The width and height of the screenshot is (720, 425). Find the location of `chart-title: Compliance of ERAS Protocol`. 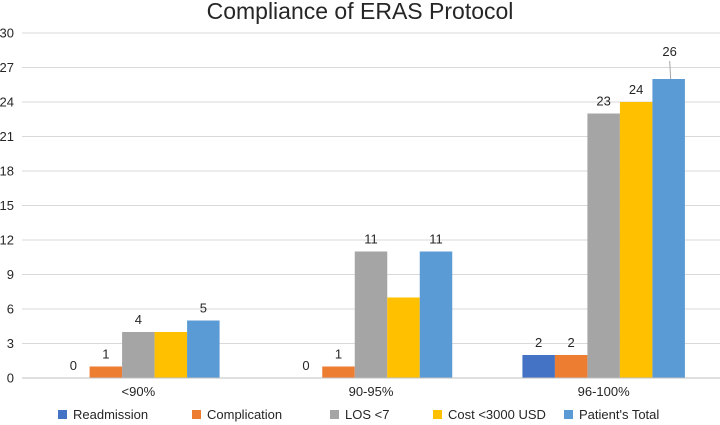

chart-title: Compliance of ERAS Protocol is located at coordinates (360, 12).